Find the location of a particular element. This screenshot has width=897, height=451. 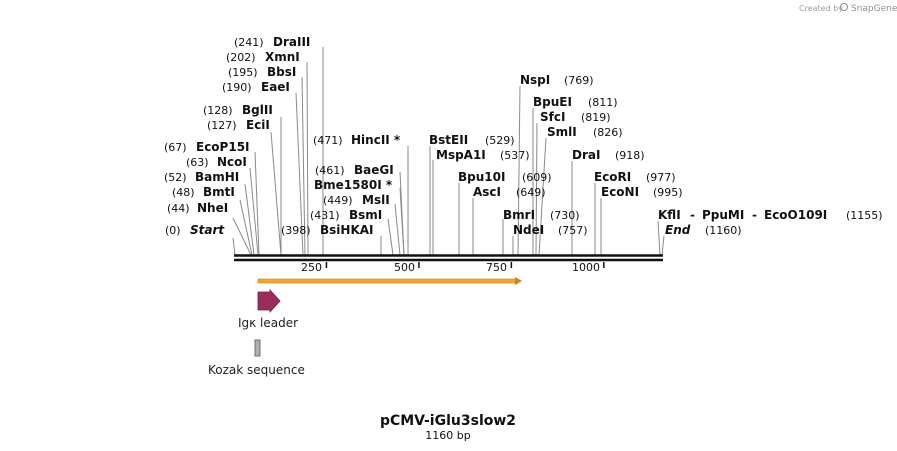

leader-xmni is located at coordinates (307, 158).